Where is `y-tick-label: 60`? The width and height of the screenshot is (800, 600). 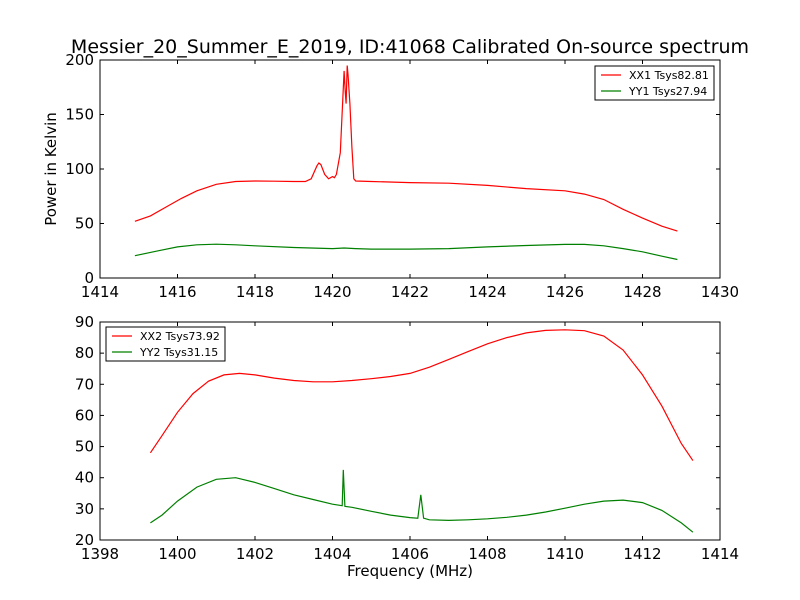 y-tick-label: 60 is located at coordinates (84, 415).